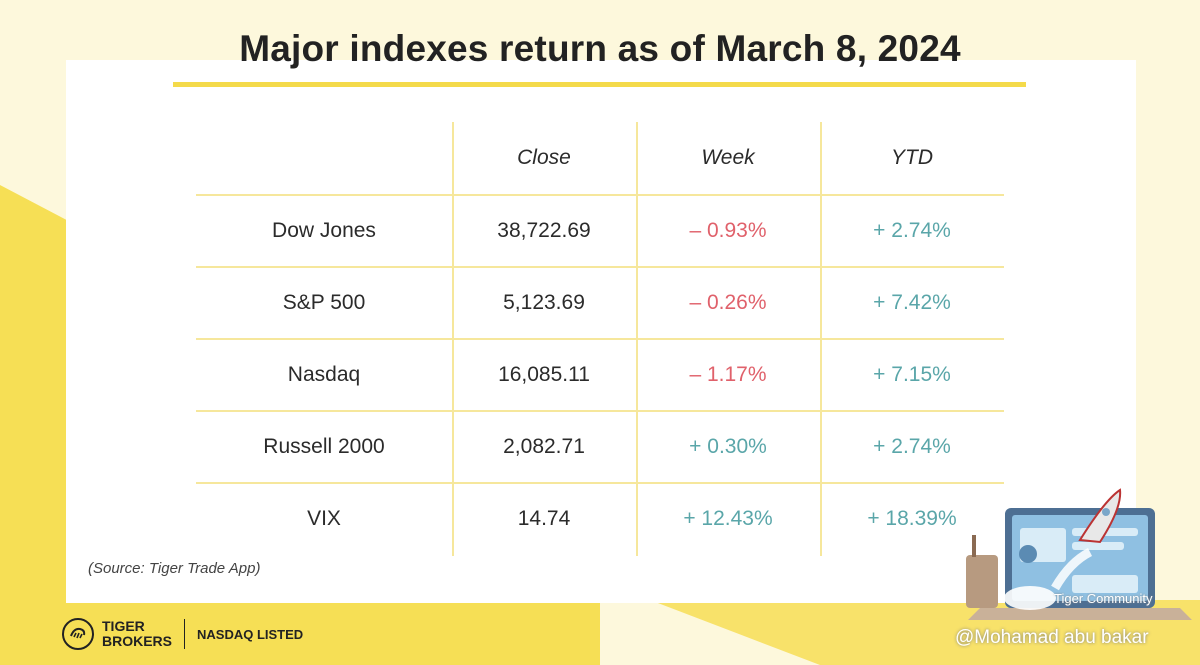 The height and width of the screenshot is (665, 1200). What do you see at coordinates (185, 634) in the screenshot?
I see `logo-divider` at bounding box center [185, 634].